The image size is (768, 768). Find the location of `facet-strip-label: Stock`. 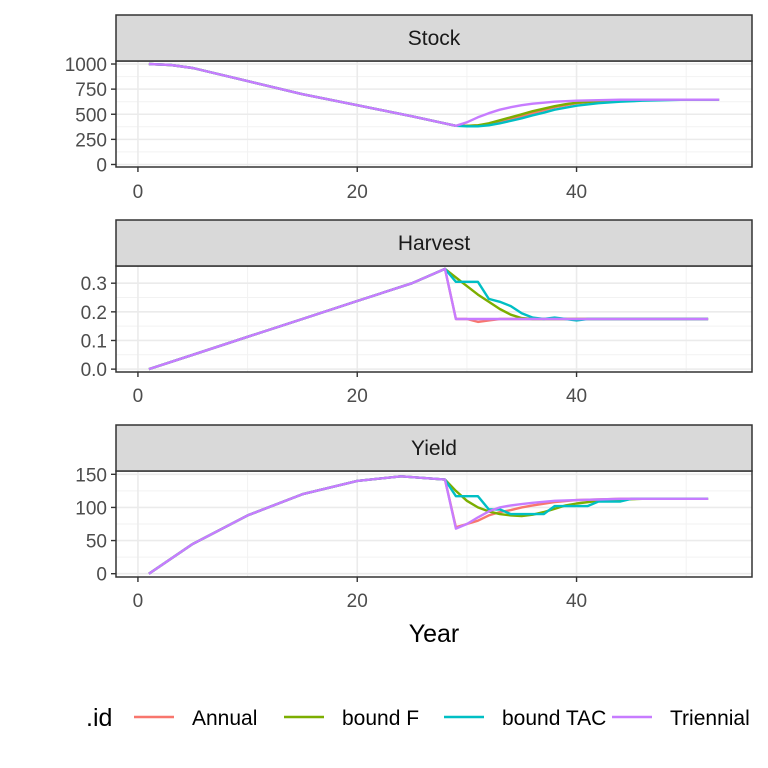

facet-strip-label: Stock is located at coordinates (434, 38).